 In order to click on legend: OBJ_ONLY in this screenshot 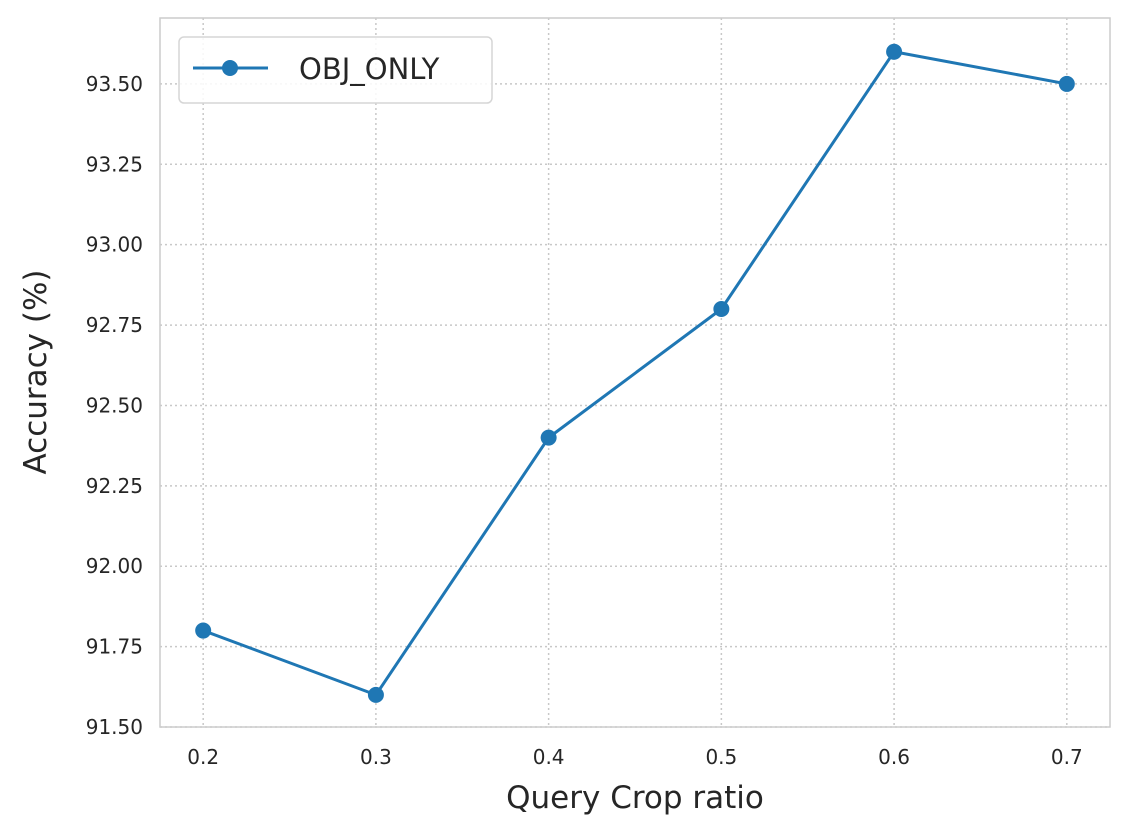, I will do `click(335, 70)`.